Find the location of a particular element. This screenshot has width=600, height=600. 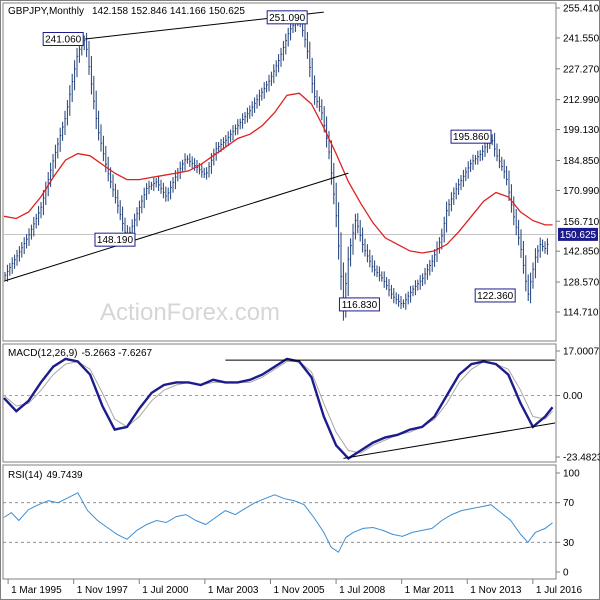

annotation-label: 251.090 is located at coordinates (287, 18).